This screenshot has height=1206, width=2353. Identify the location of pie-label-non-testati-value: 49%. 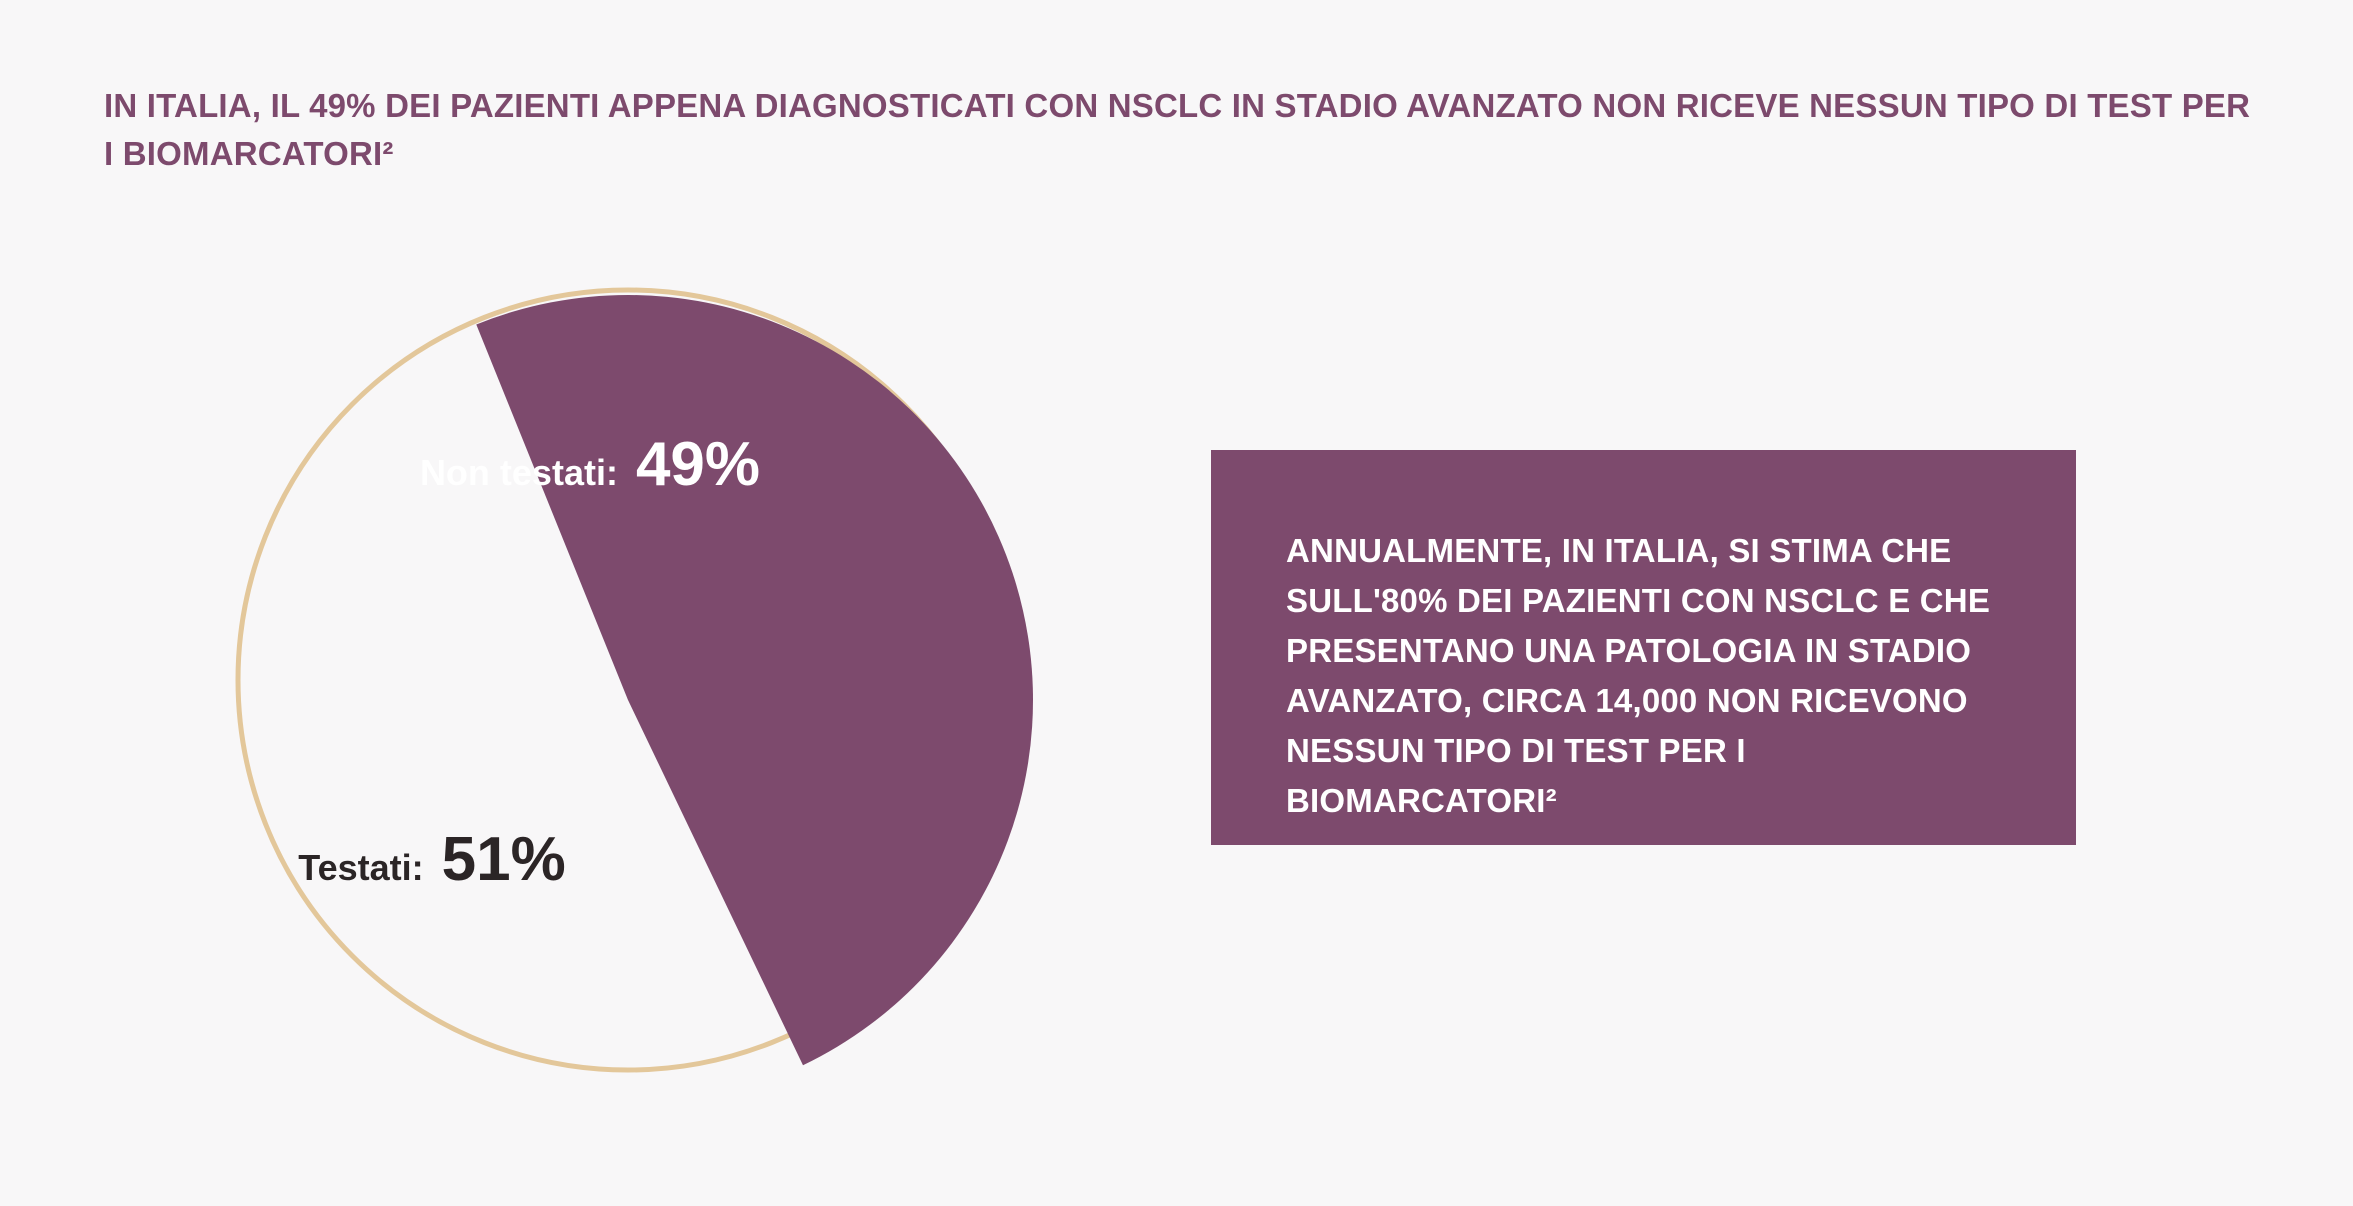
(698, 464).